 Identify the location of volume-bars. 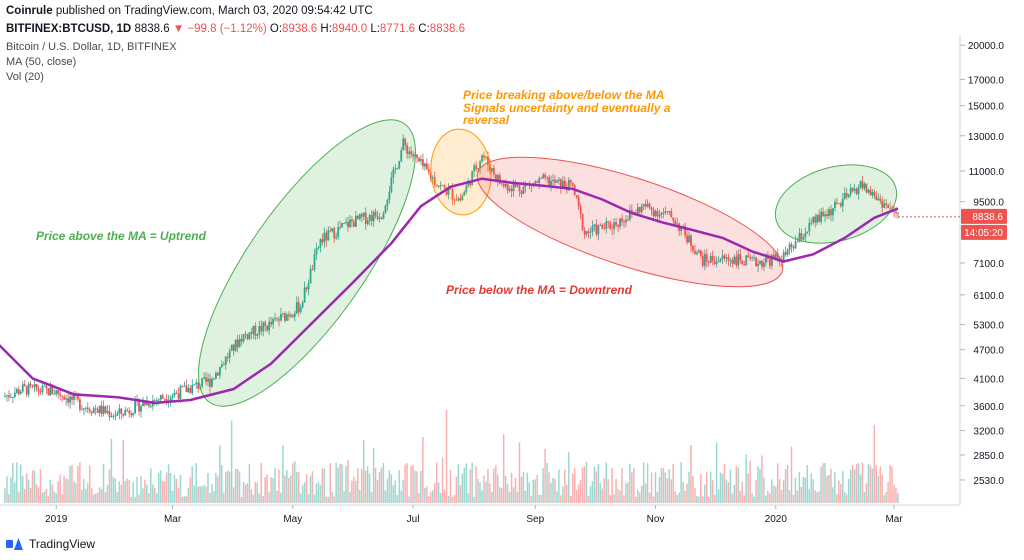
(451, 456).